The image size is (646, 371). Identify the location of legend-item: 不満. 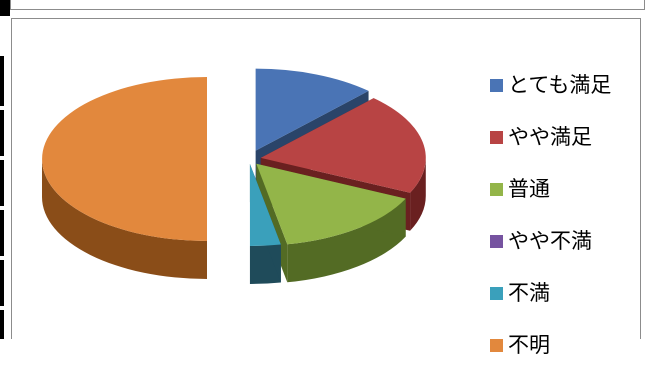
(550, 293).